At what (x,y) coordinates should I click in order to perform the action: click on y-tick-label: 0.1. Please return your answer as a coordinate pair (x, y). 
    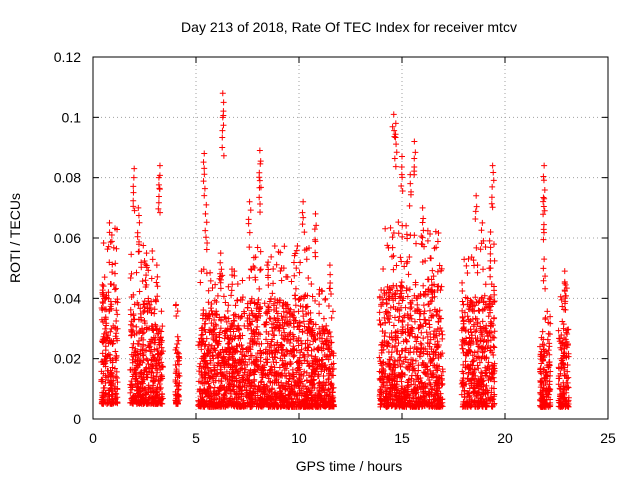
    Looking at the image, I should click on (72, 117).